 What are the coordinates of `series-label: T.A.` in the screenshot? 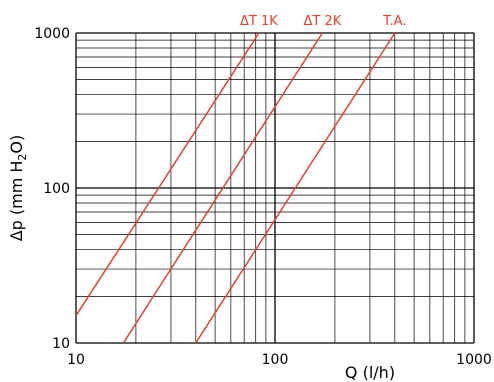 It's located at (394, 21).